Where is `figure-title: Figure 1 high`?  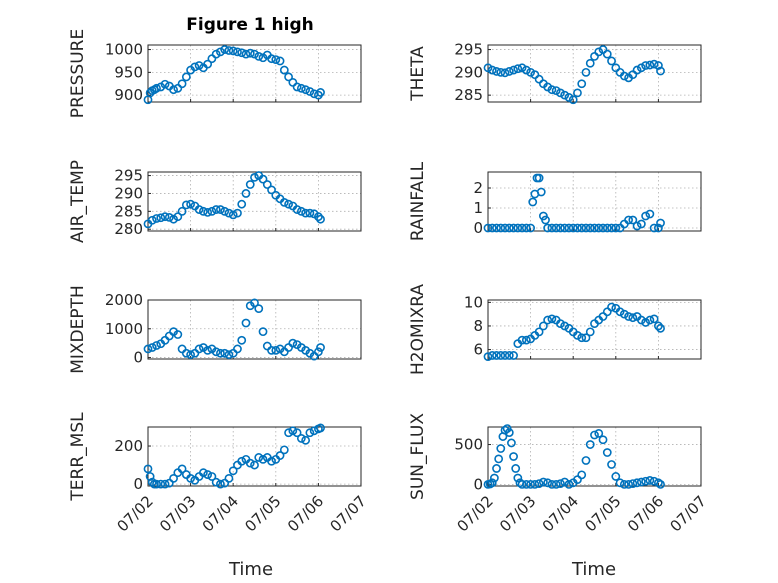
figure-title: Figure 1 high is located at coordinates (250, 25).